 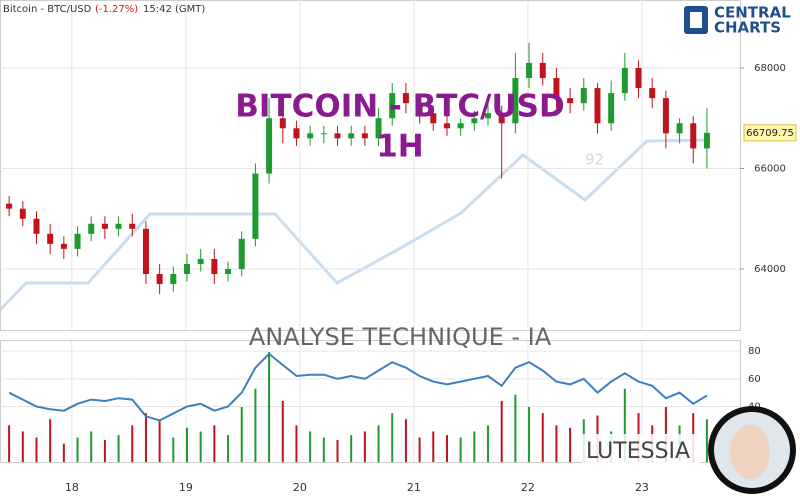 What do you see at coordinates (641, 451) in the screenshot?
I see `assistant-bg` at bounding box center [641, 451].